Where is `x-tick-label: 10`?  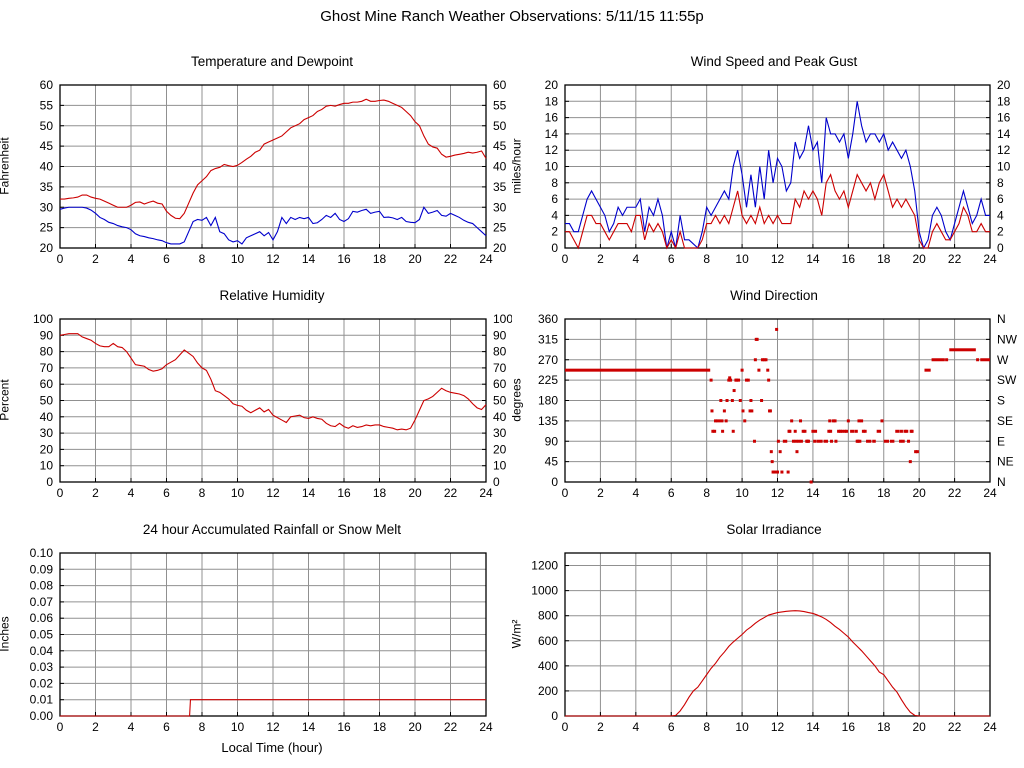
x-tick-label: 10 is located at coordinates (238, 727).